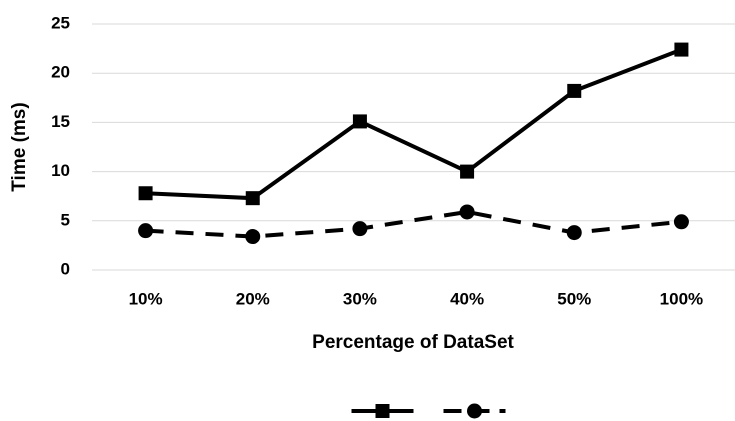 This screenshot has width=735, height=421. Describe the element at coordinates (19, 146) in the screenshot. I see `y-axis-title: Time (ms)` at that location.